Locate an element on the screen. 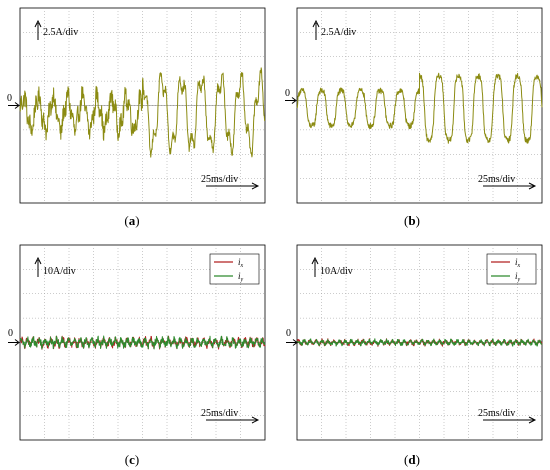 The height and width of the screenshot is (470, 550). panel-d-legend: ix iy is located at coordinates (511, 269).